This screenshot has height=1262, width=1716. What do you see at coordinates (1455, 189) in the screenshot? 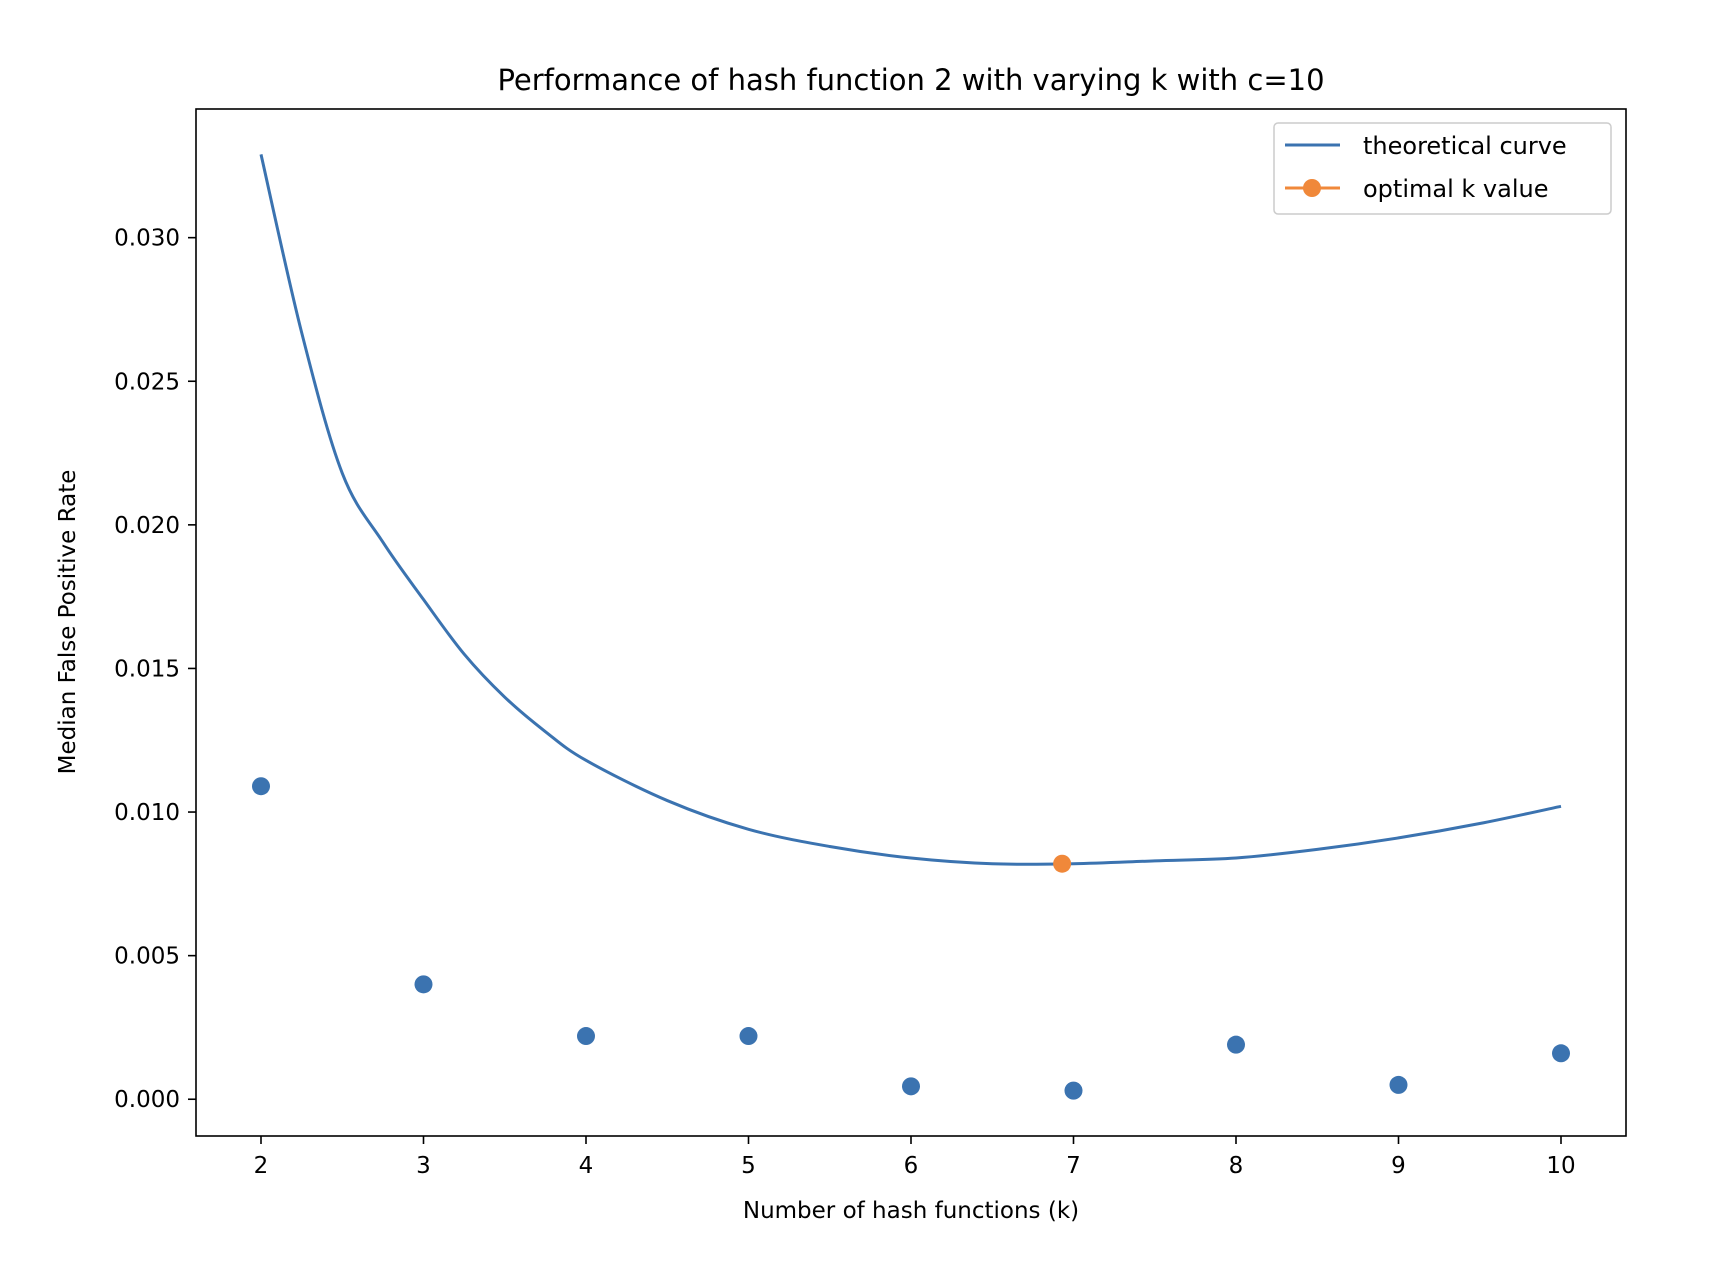
I see `legend-label-optimal: optimal k value` at bounding box center [1455, 189].